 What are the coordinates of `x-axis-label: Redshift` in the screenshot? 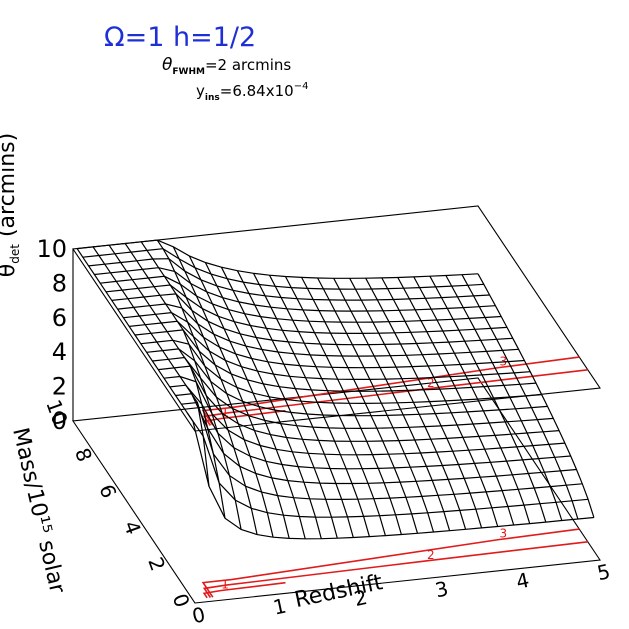 It's located at (338, 591).